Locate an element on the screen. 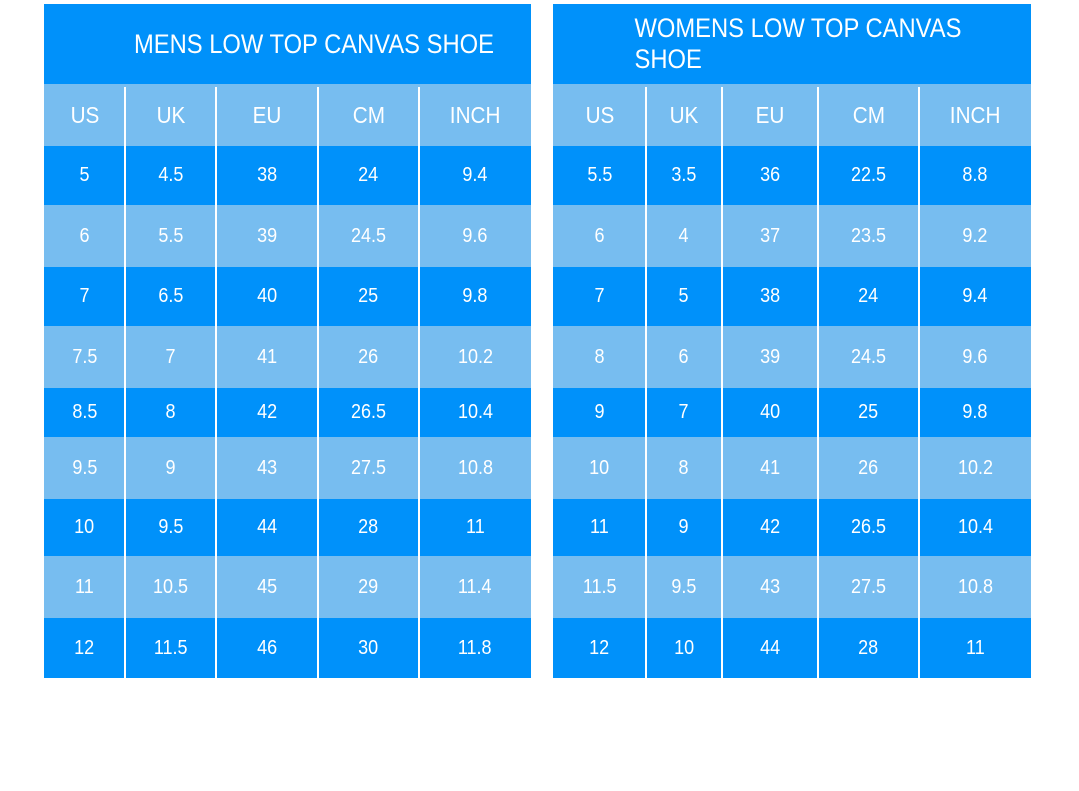 The width and height of the screenshot is (1079, 791). column-divider is located at coordinates (818, 382).